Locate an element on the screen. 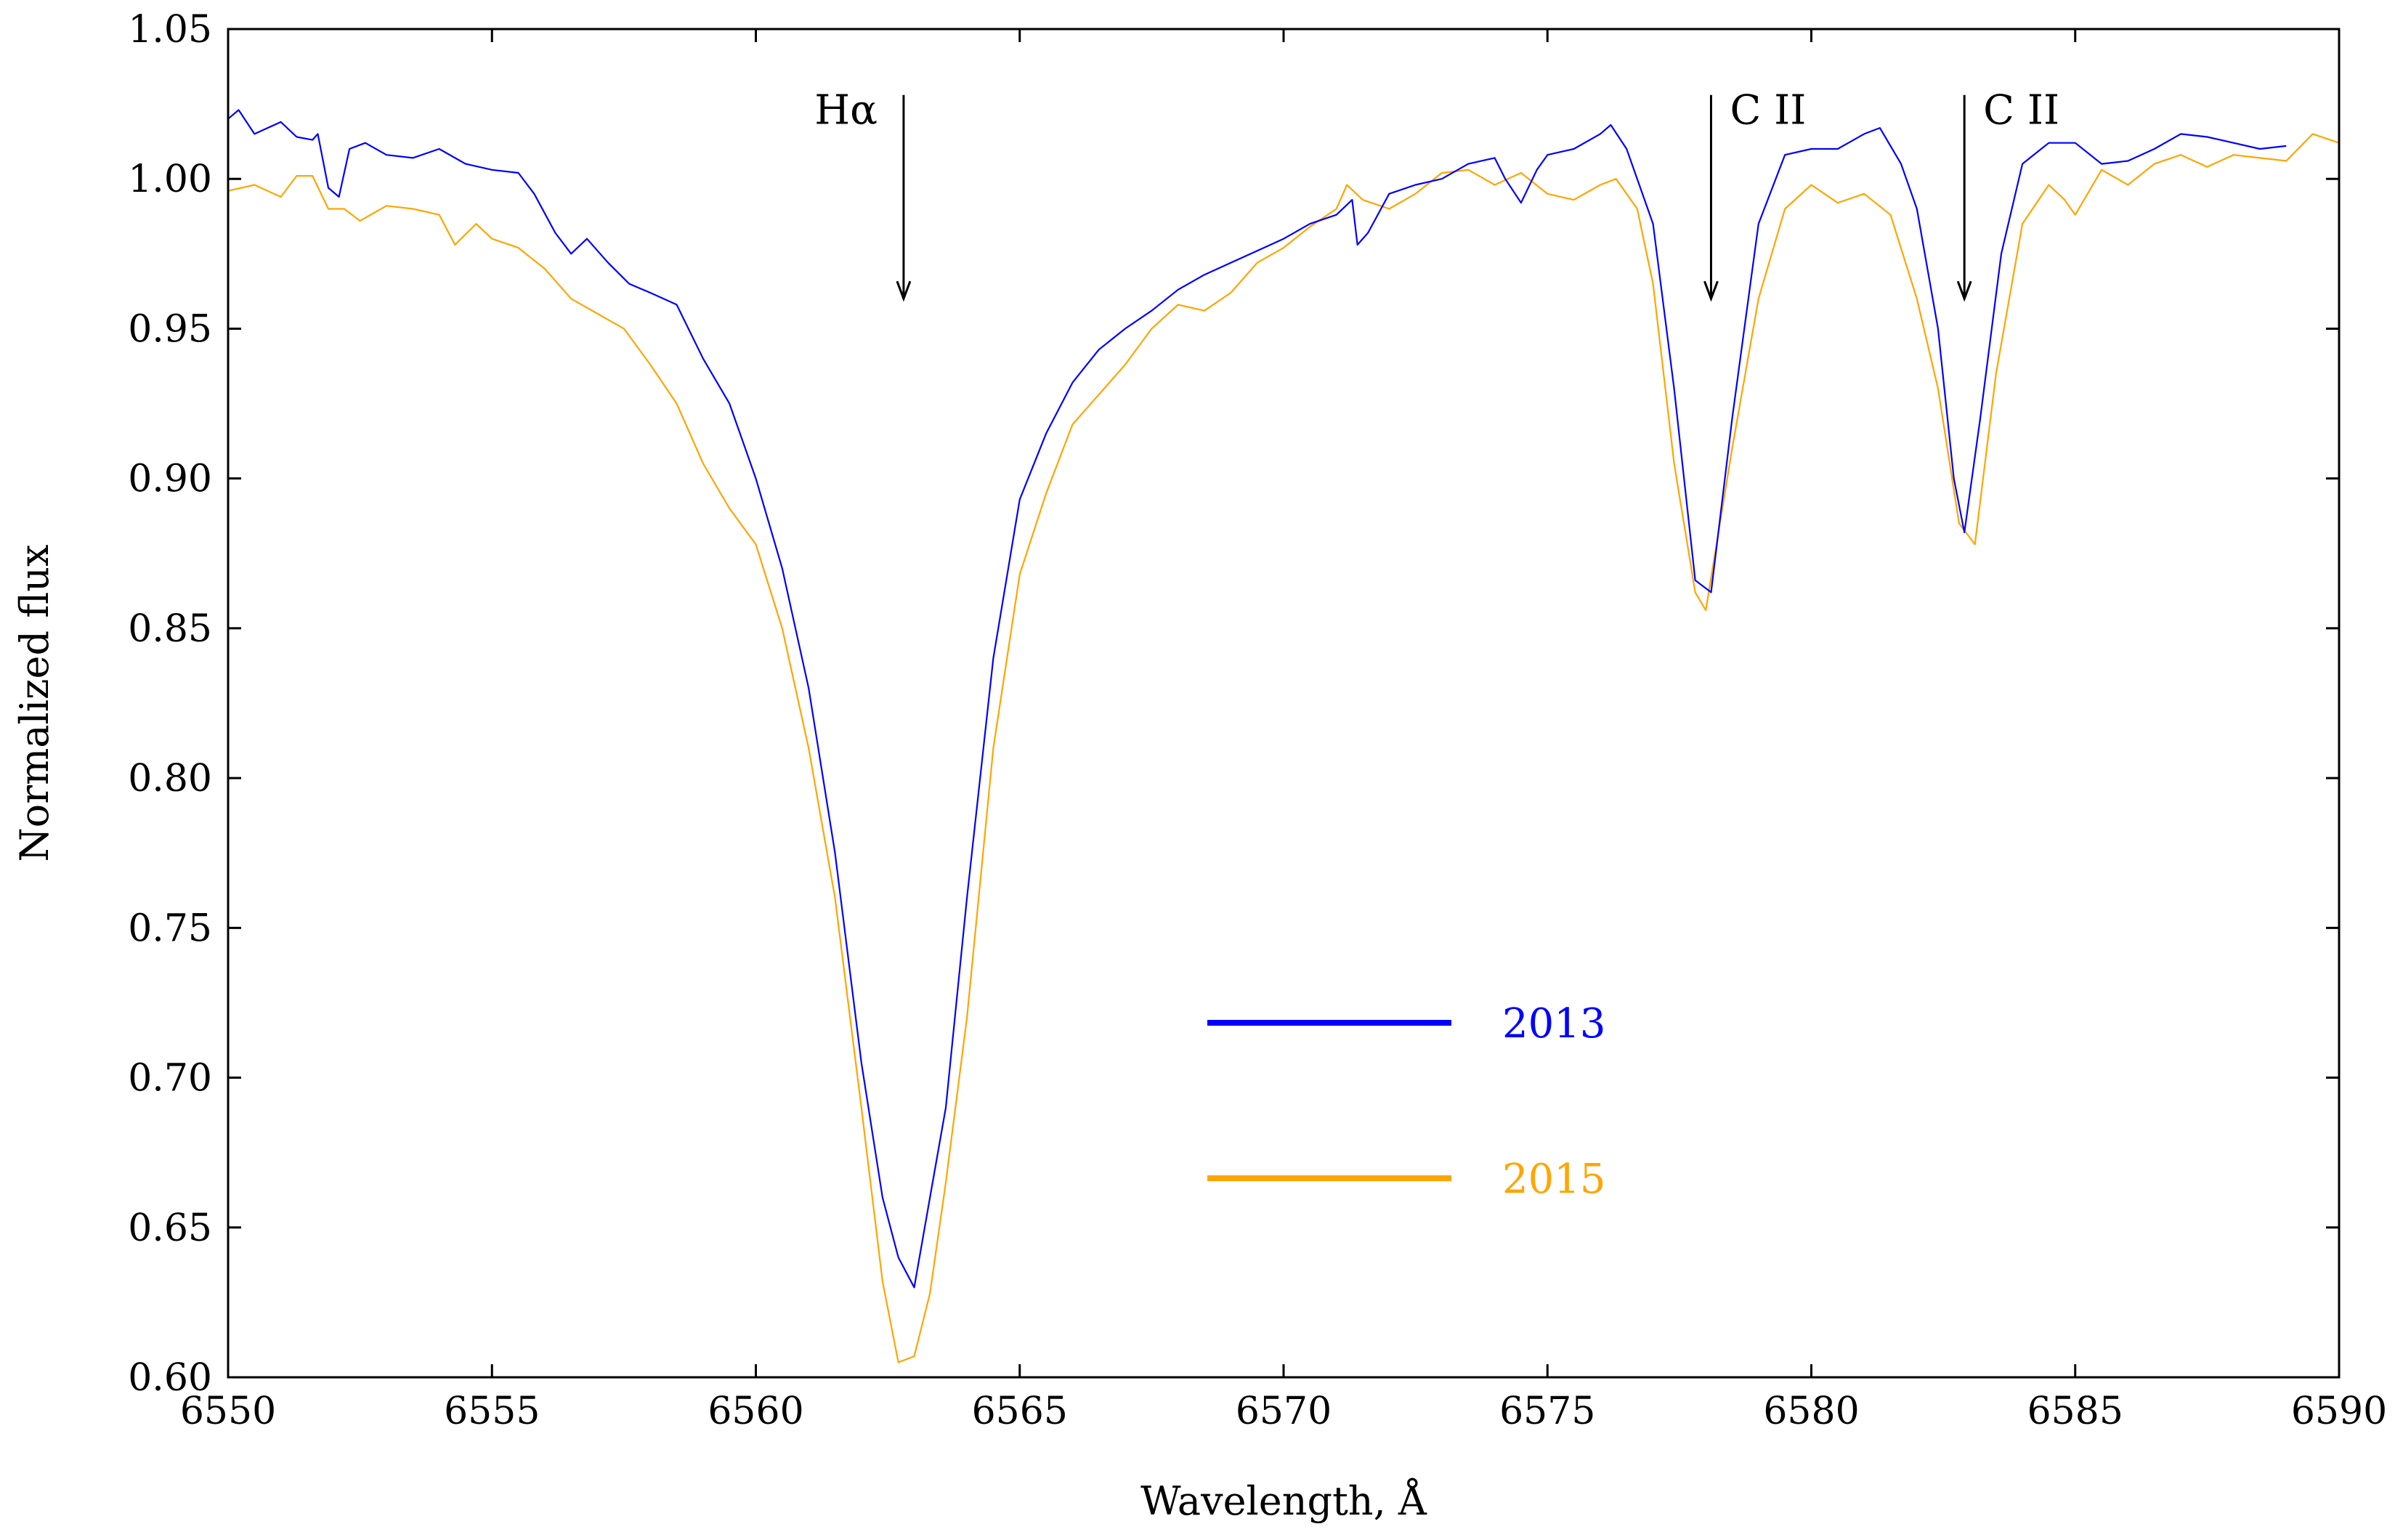 Image resolution: width=2403 pixels, height=1540 pixels. annotation-layer: Hα C II C II is located at coordinates (1436, 194).